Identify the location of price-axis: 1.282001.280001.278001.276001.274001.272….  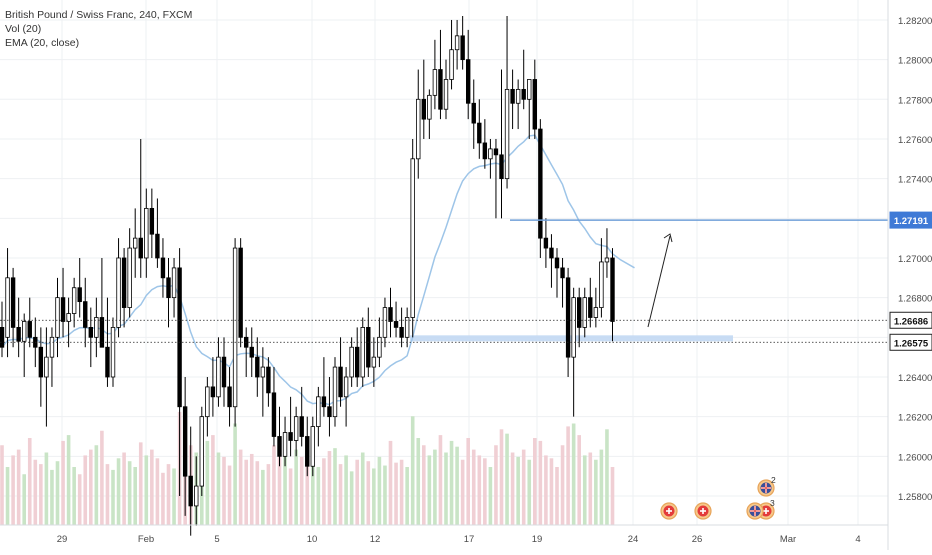
(909, 275).